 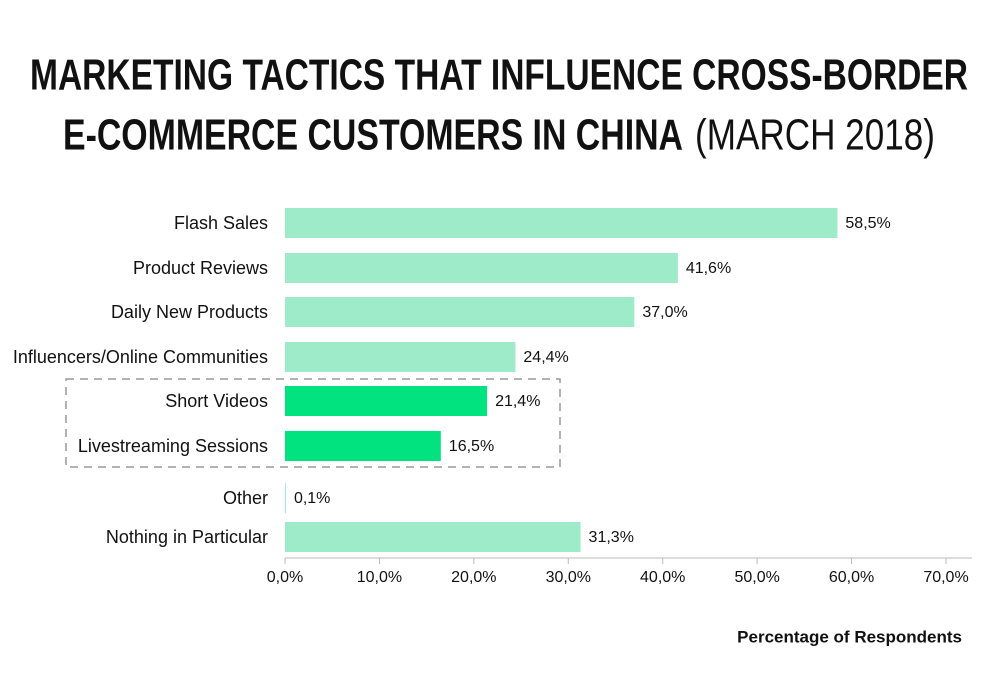 I want to click on x-tick-label: 70,0%, so click(x=945, y=577).